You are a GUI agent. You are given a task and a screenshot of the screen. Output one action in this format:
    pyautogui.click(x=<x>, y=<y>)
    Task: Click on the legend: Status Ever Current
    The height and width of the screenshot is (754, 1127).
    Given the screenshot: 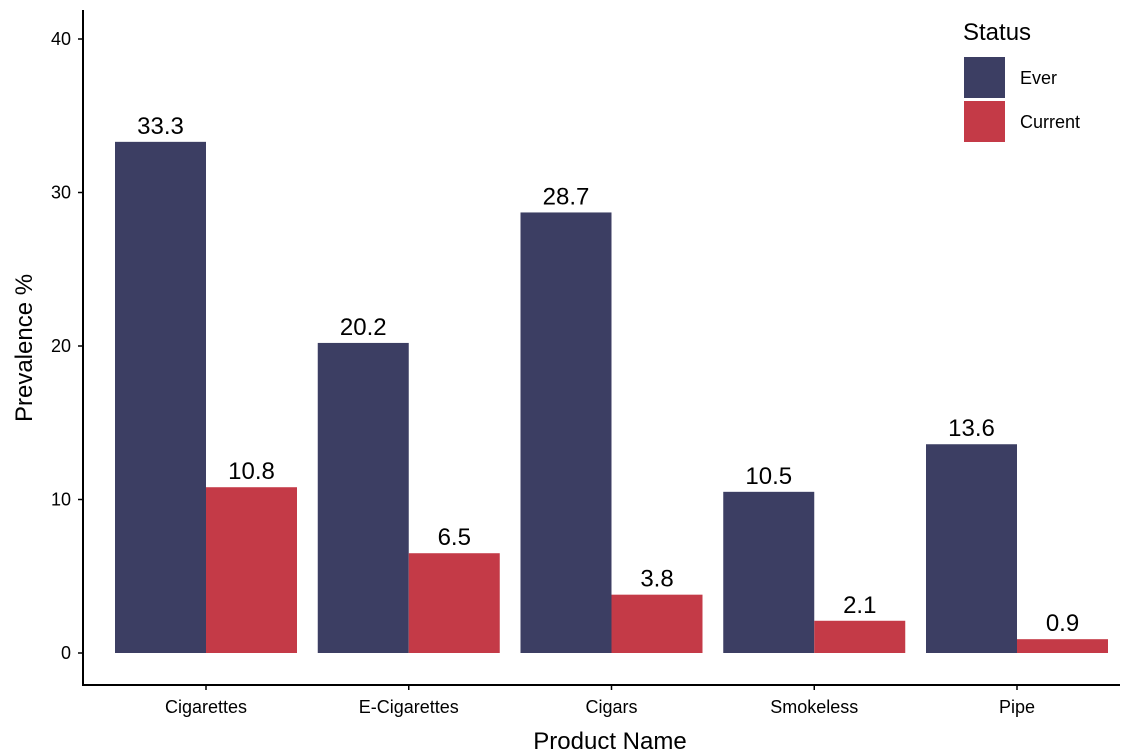 What is the action you would take?
    pyautogui.click(x=1021, y=80)
    